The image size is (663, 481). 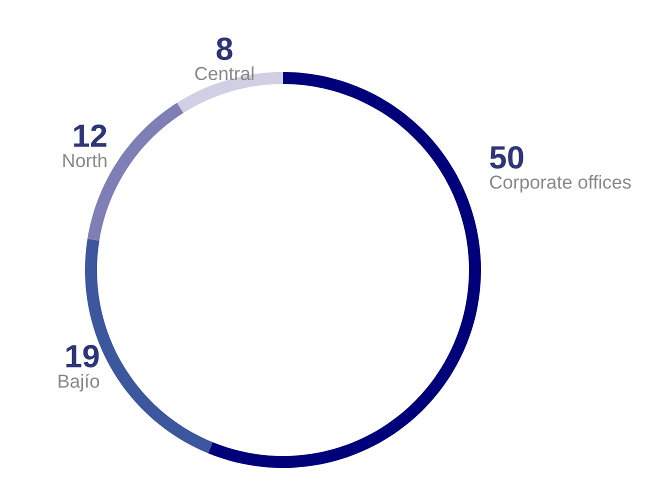 I want to click on data-label: 19, so click(x=82, y=356).